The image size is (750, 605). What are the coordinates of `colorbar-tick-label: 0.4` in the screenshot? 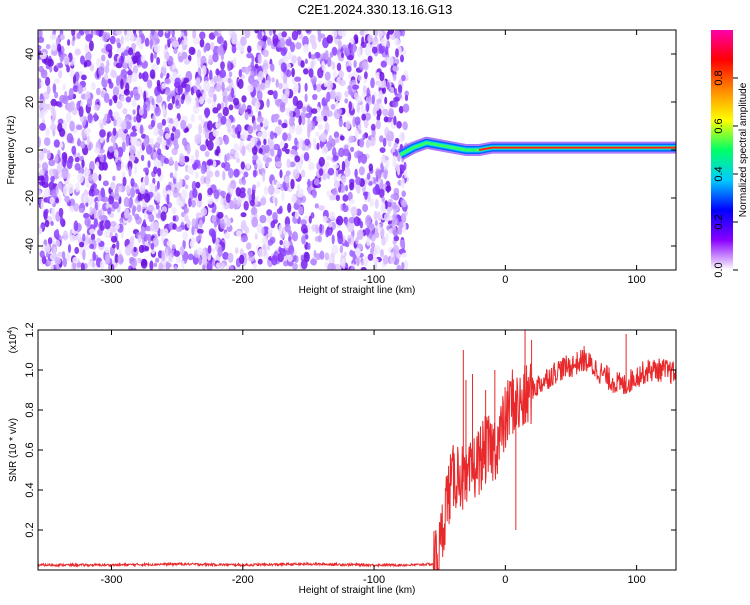 It's located at (719, 173).